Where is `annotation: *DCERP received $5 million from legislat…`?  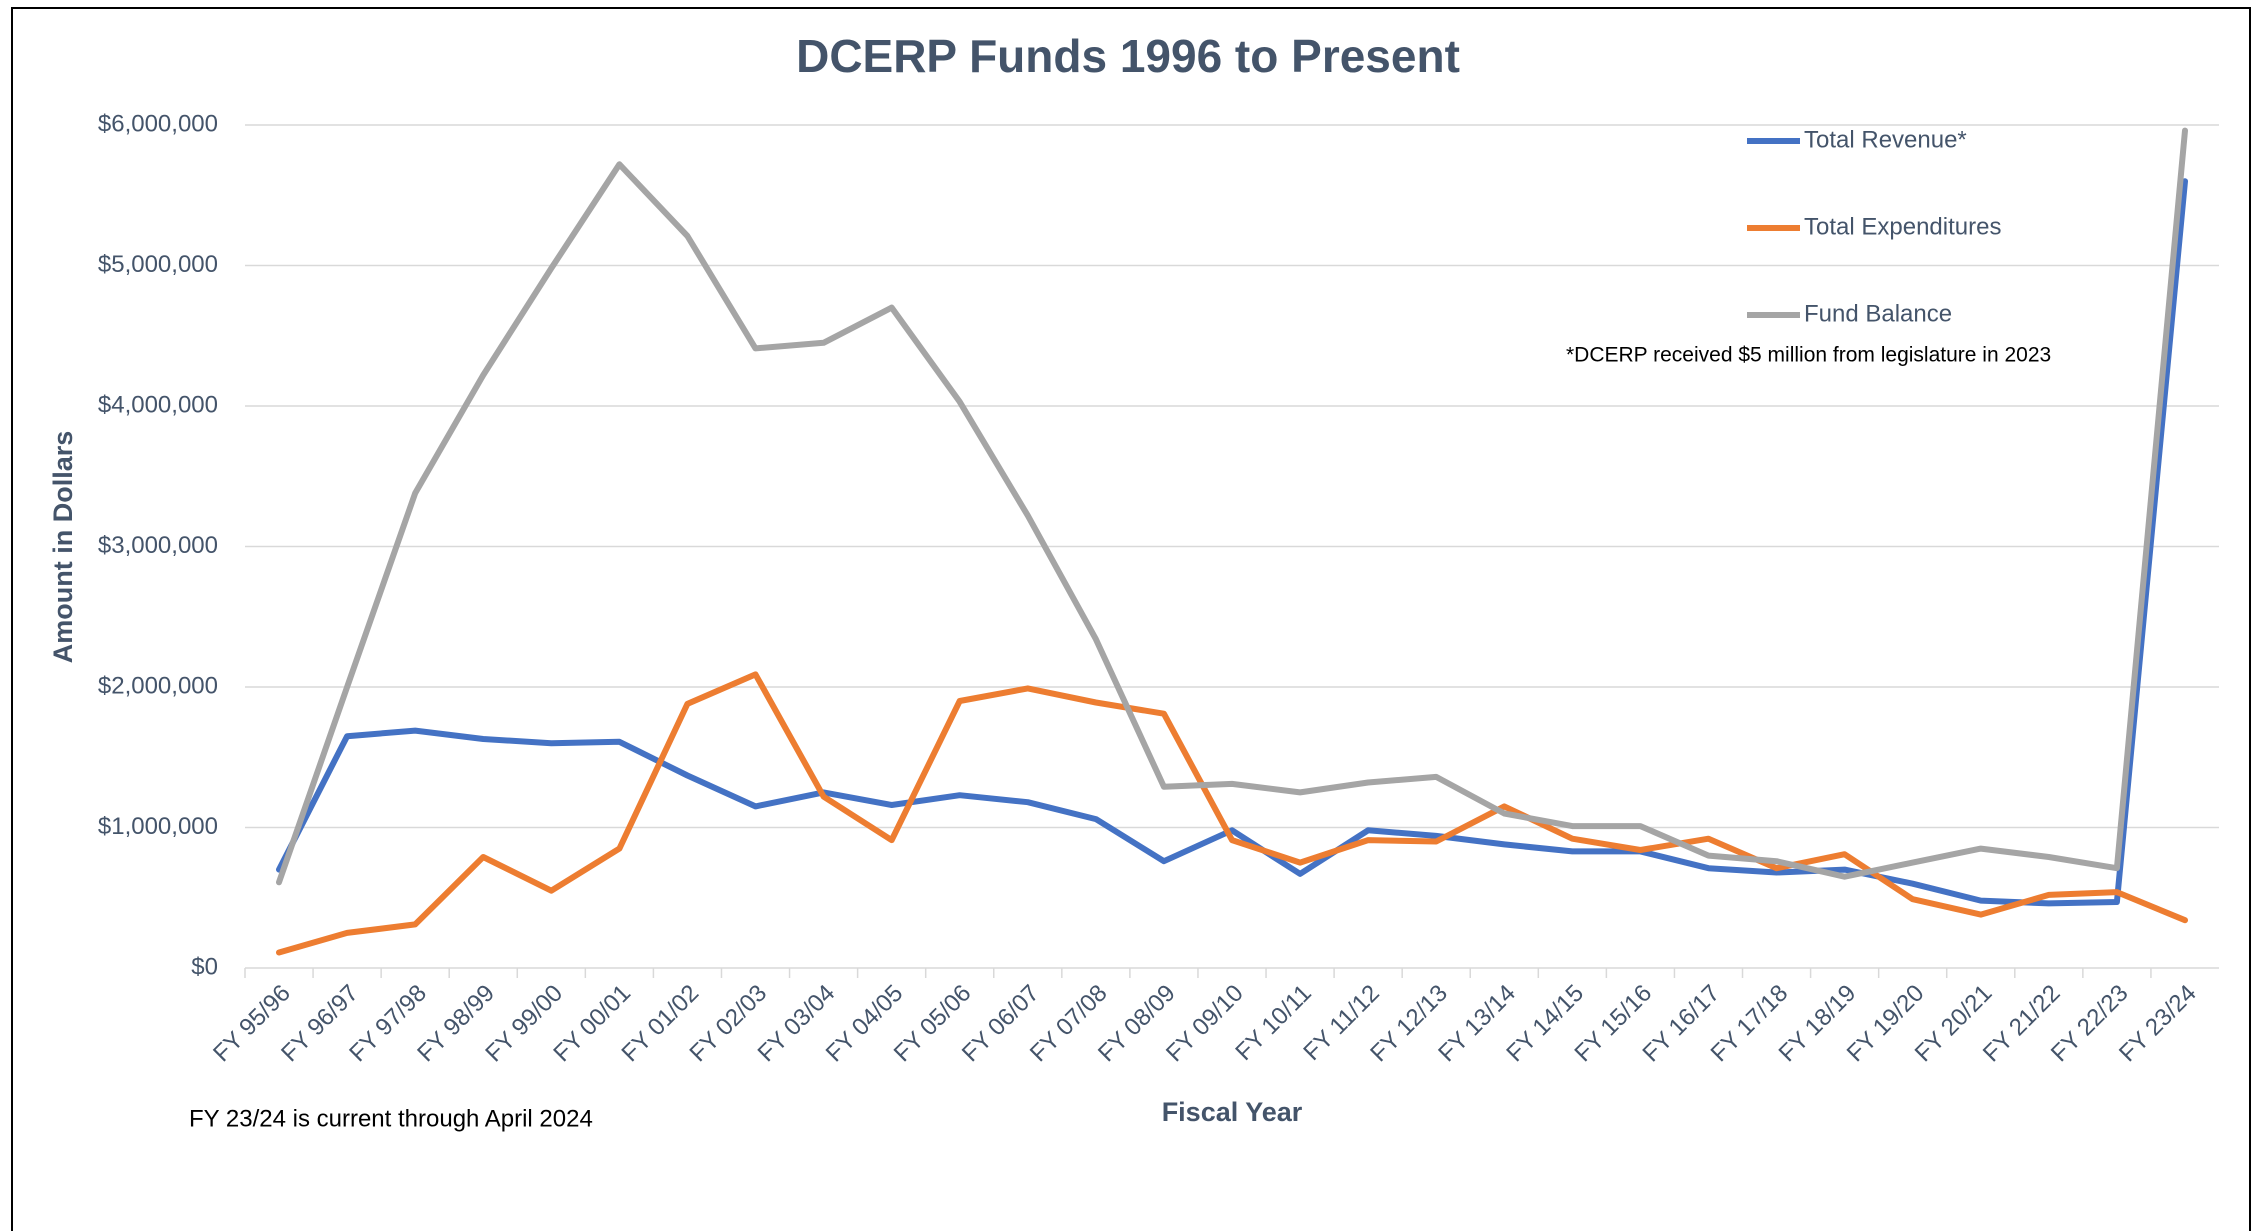
annotation: *DCERP received $5 million from legislat… is located at coordinates (1808, 355).